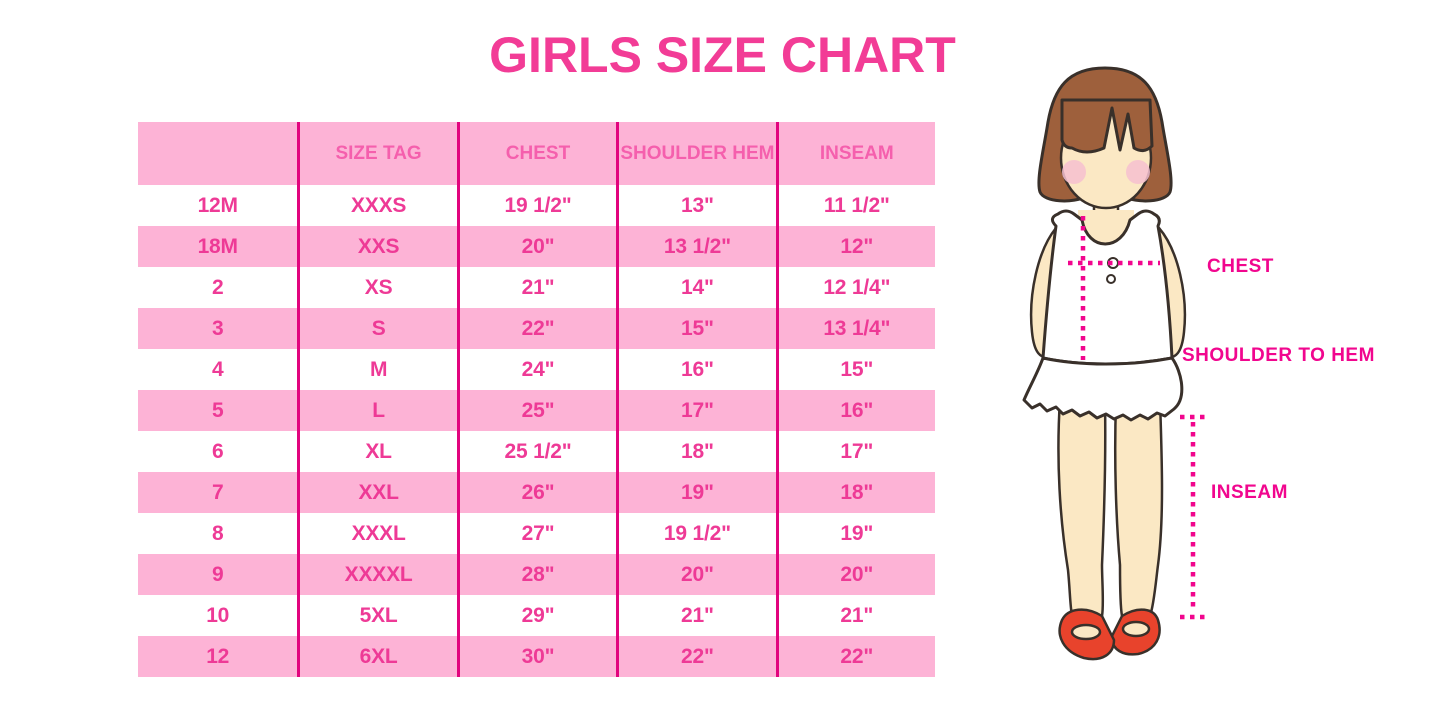  What do you see at coordinates (376, 205) in the screenshot?
I see `table-cell: XXXS` at bounding box center [376, 205].